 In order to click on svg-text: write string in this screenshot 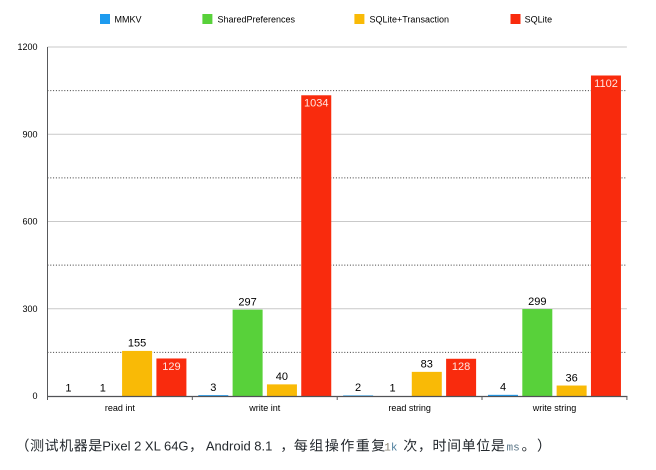, I will do `click(554, 408)`.